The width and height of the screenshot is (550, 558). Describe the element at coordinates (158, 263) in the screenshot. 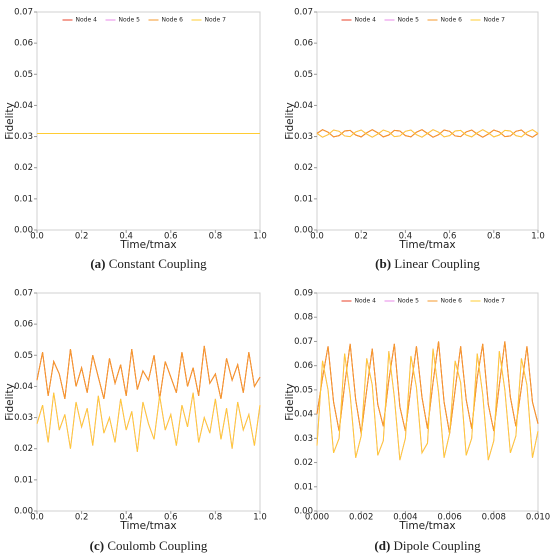

I see `caption-text: Constant Coupling` at that location.